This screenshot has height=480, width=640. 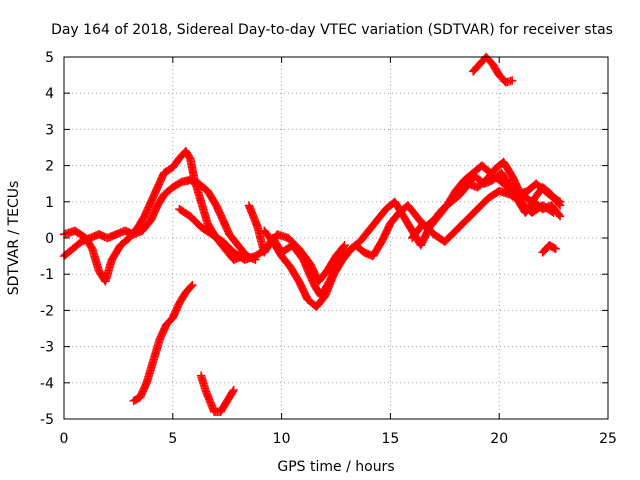 I want to click on x-tick-label: 0, so click(x=64, y=439).